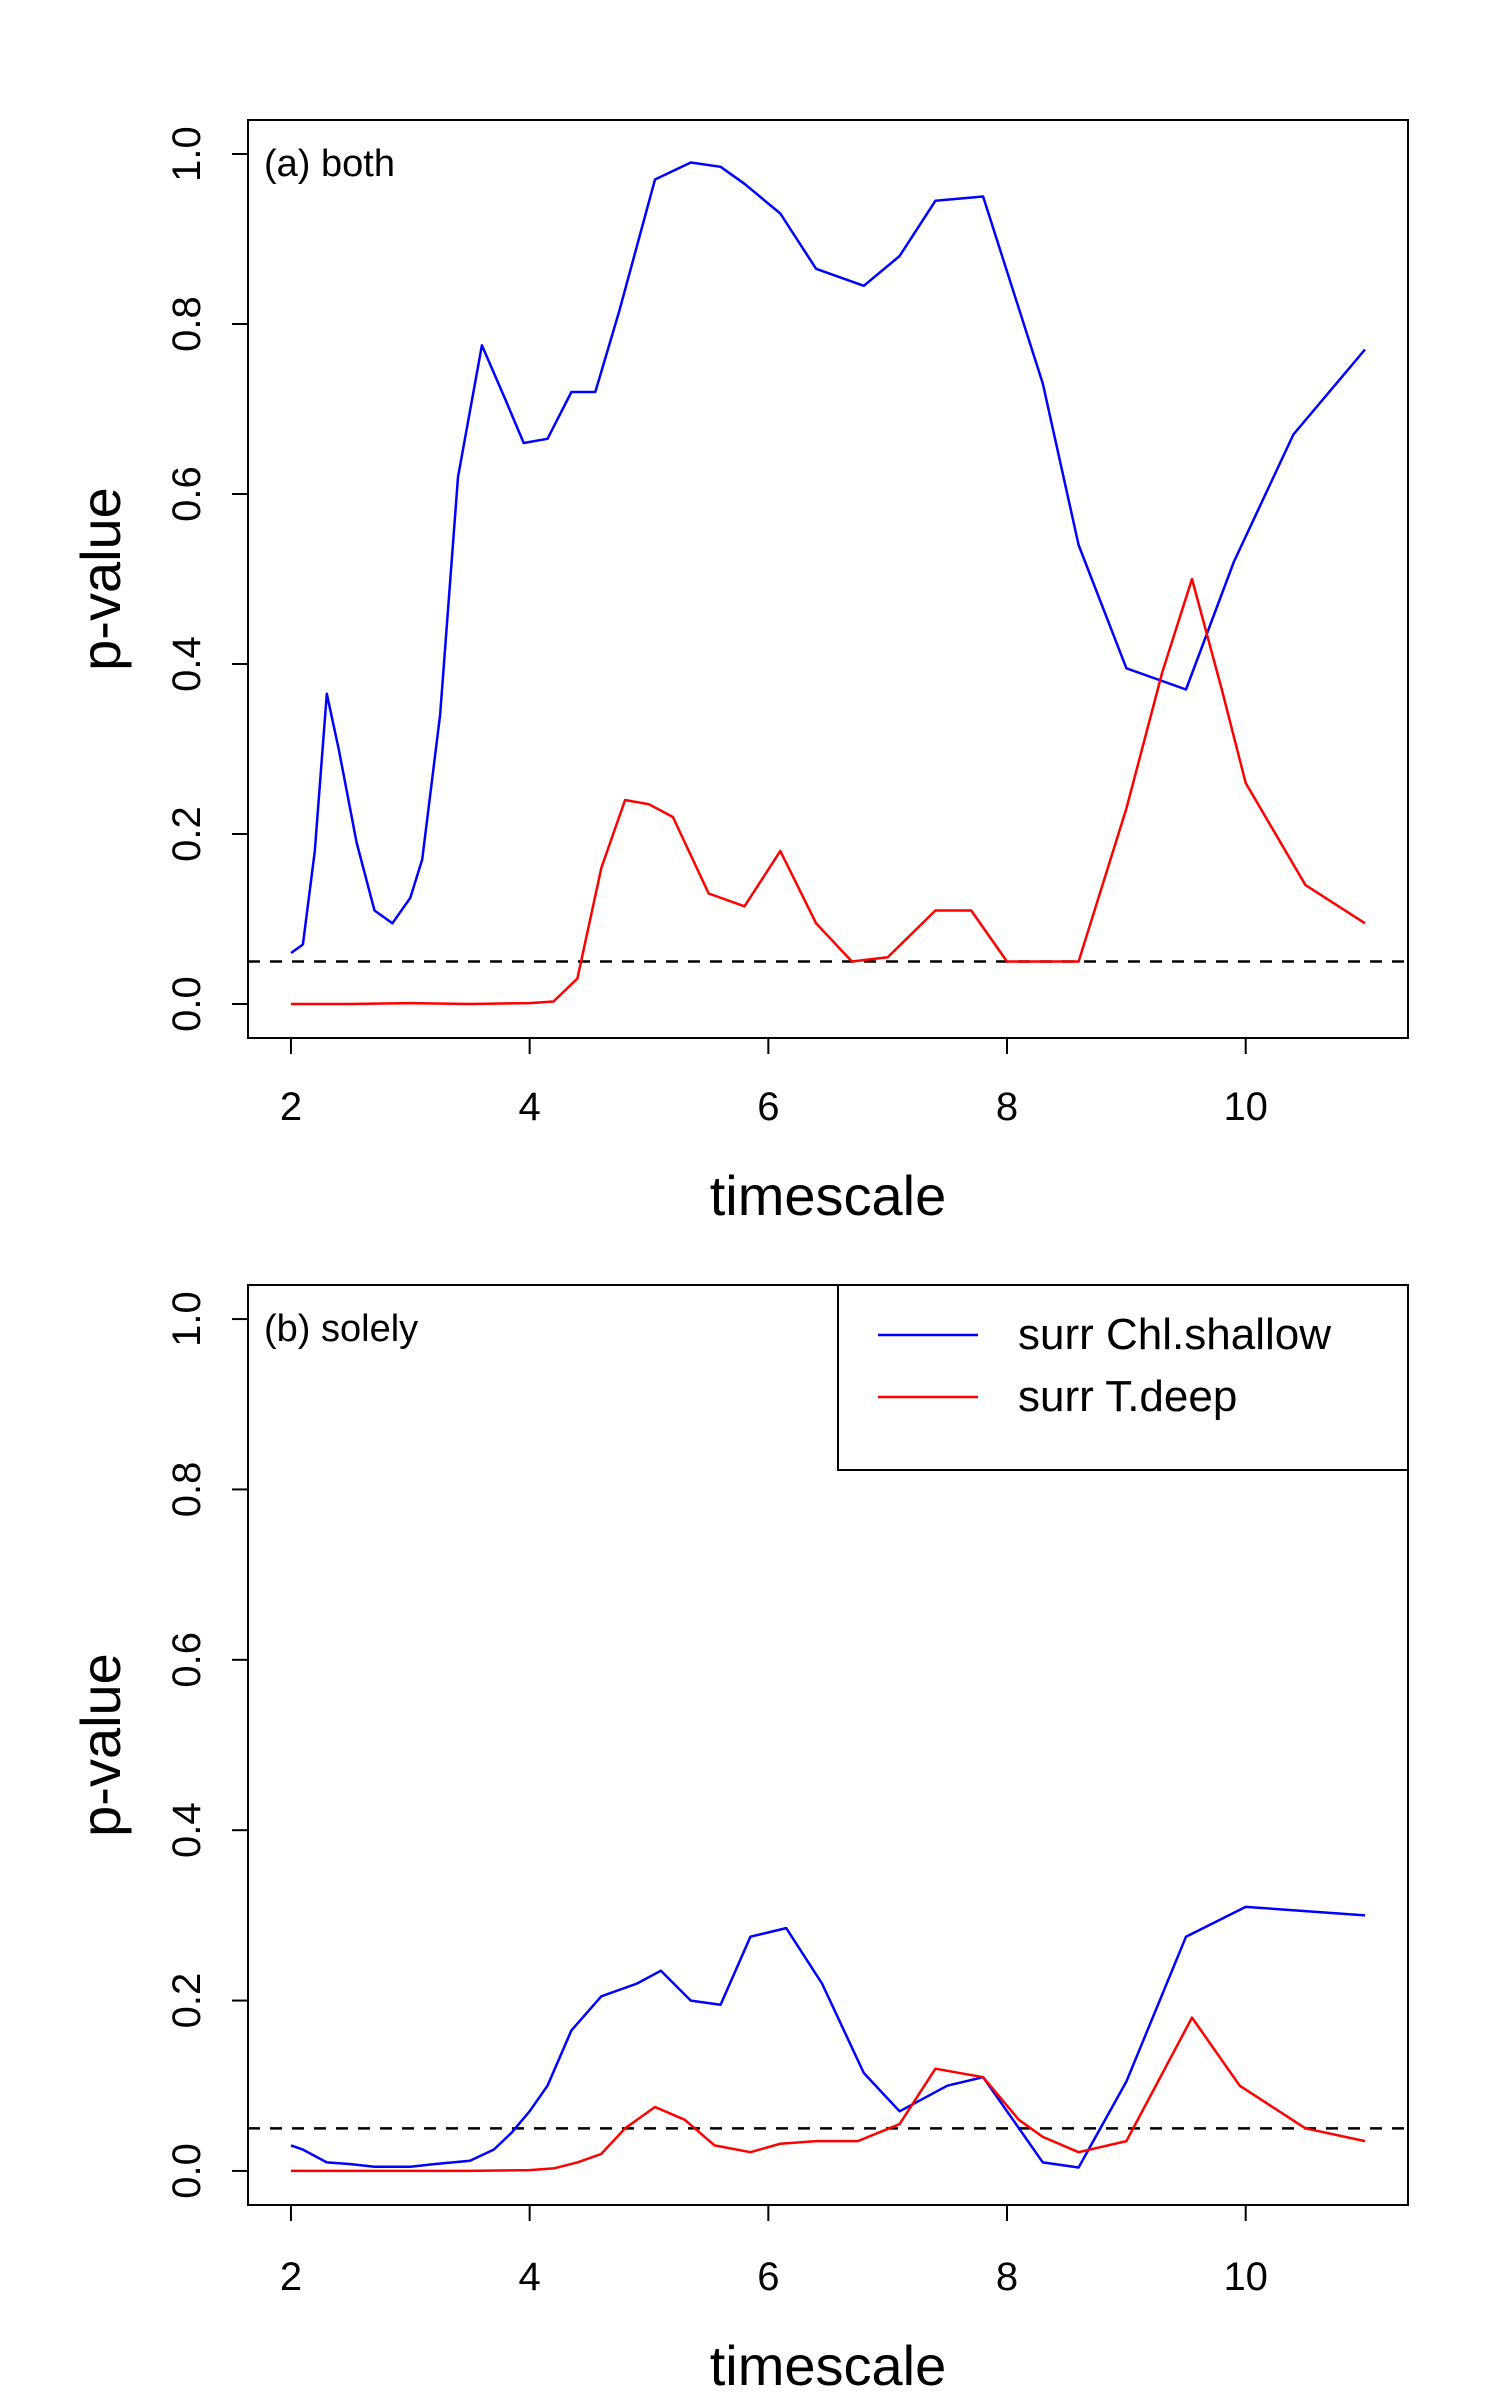  I want to click on legend-label-0: surr Chl.shallow, so click(1174, 1334).